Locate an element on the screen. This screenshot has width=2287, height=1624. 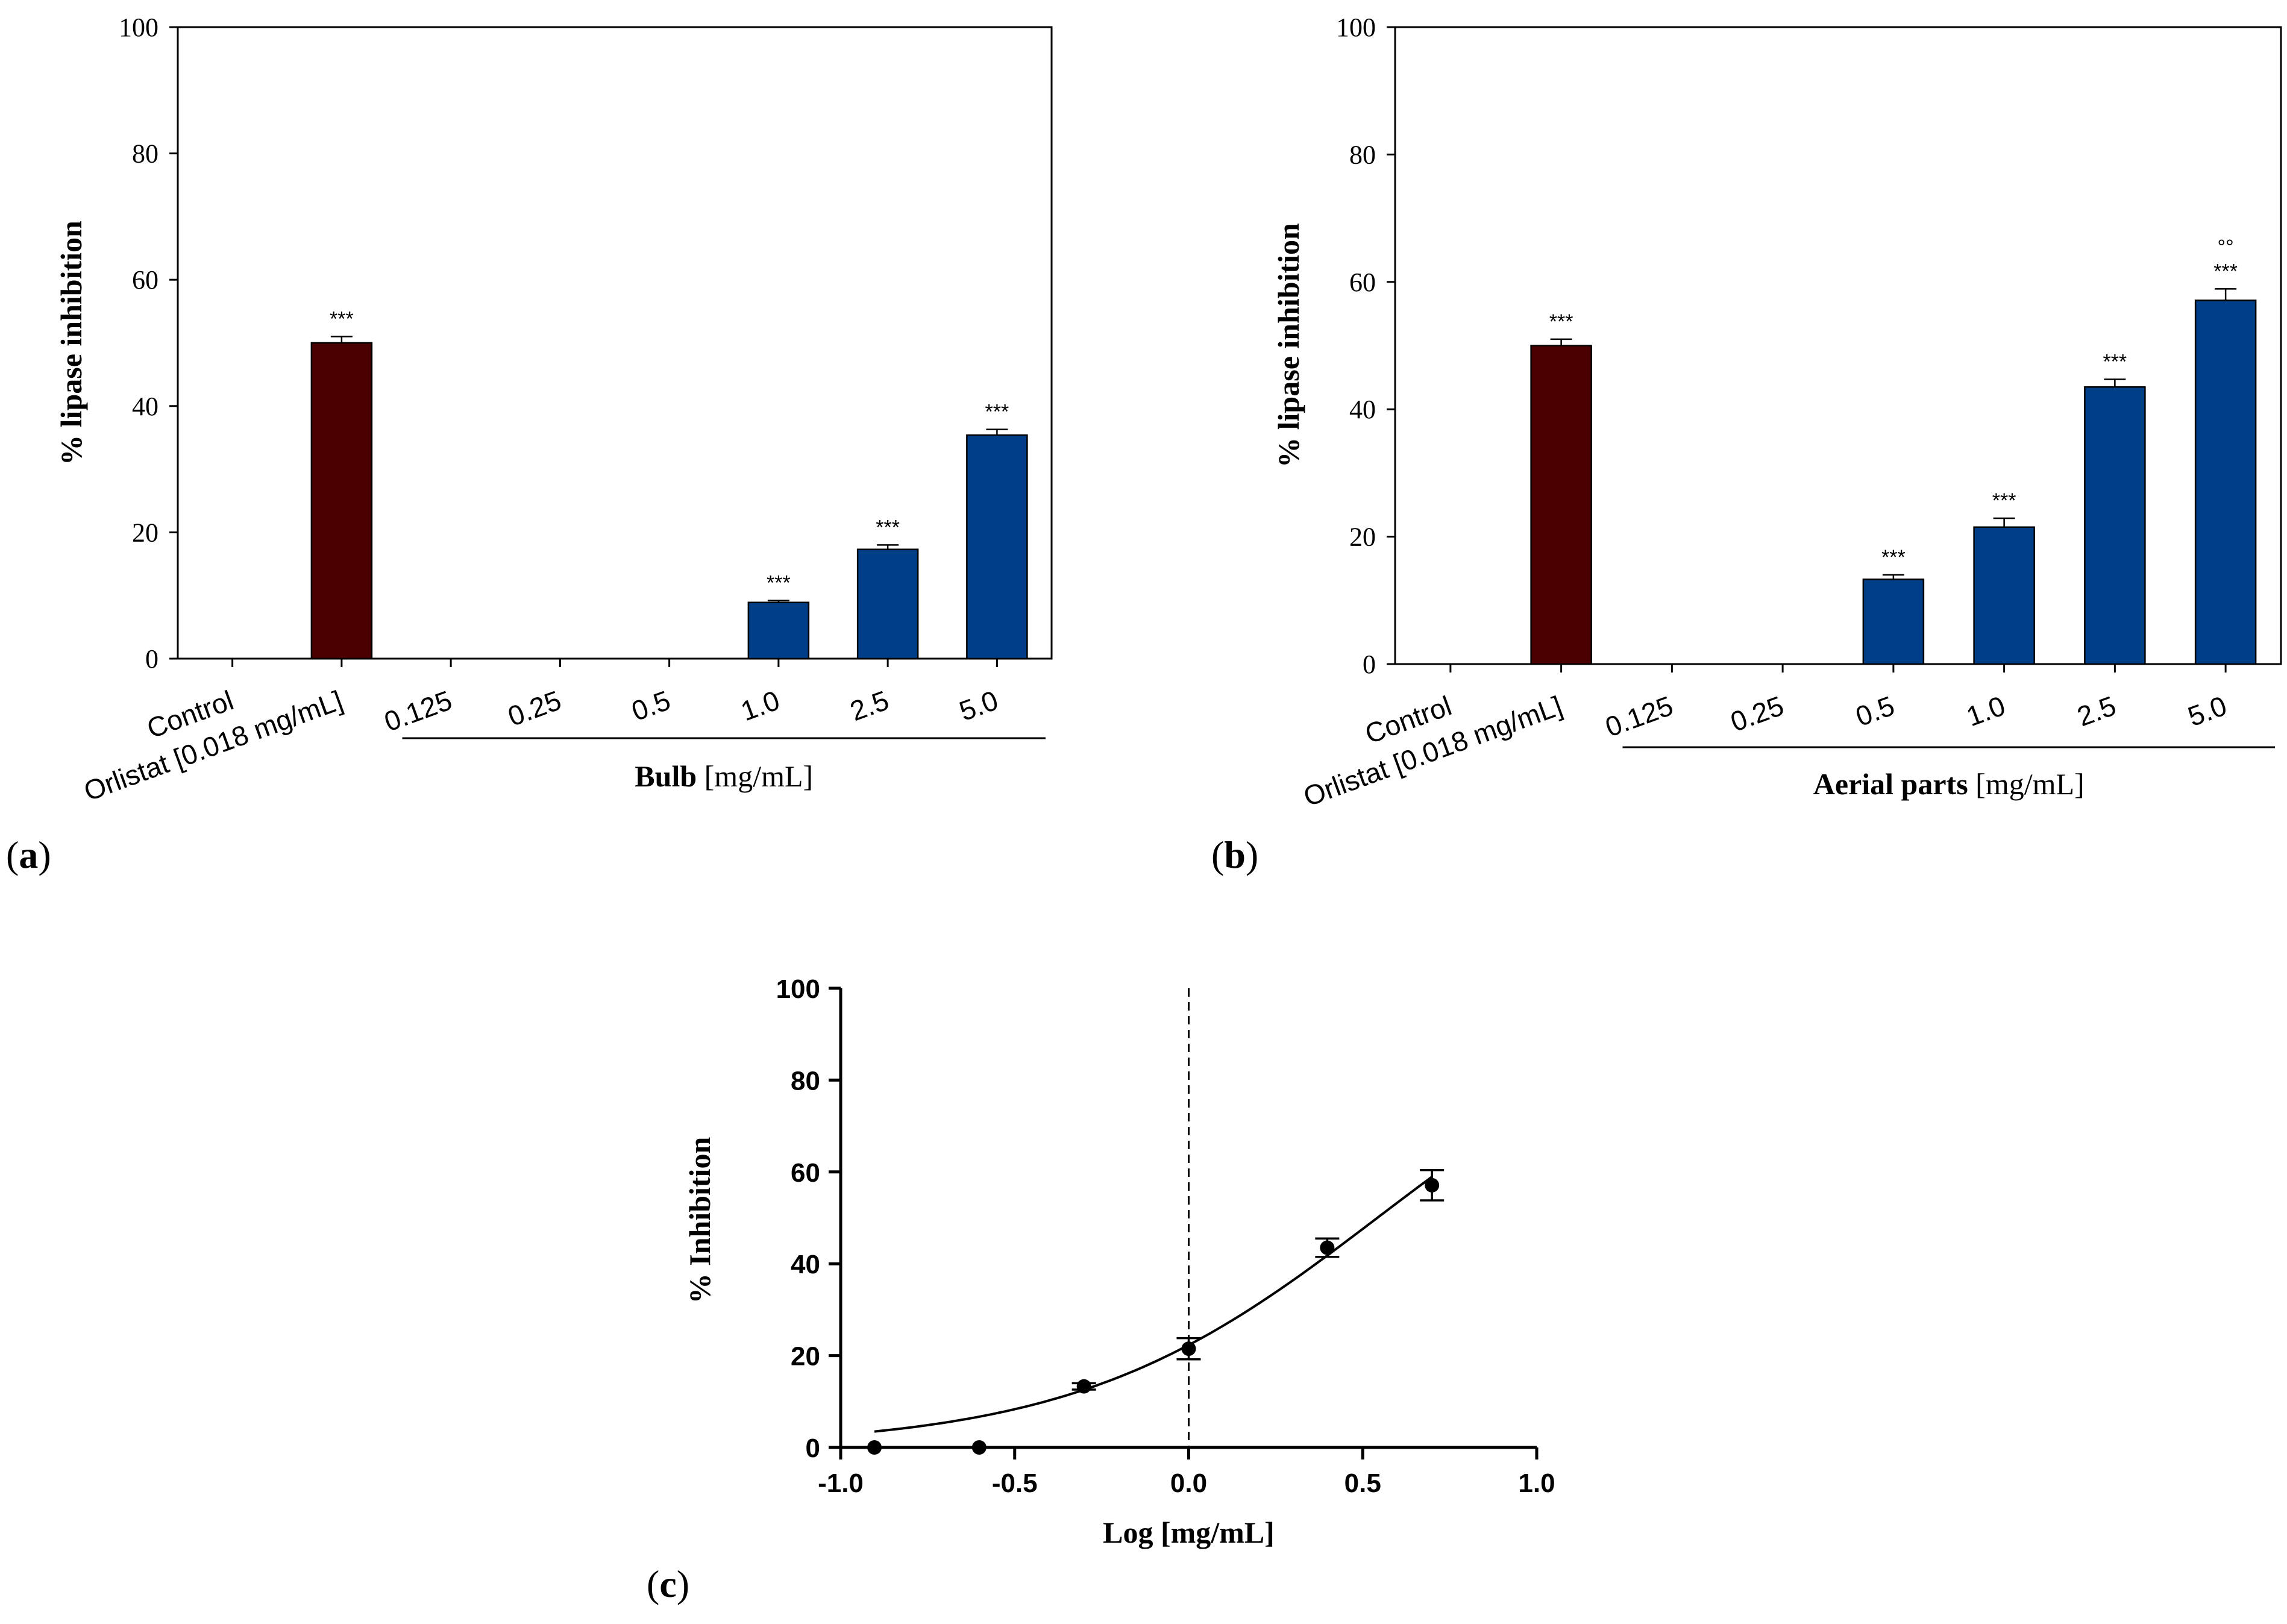
panel-label-a: (a) is located at coordinates (28, 854).